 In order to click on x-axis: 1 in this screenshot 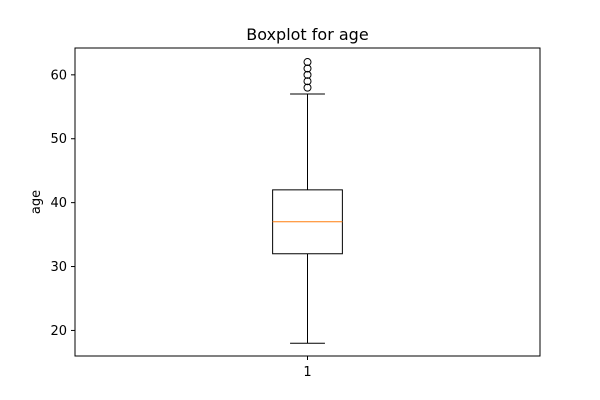, I will do `click(307, 368)`.